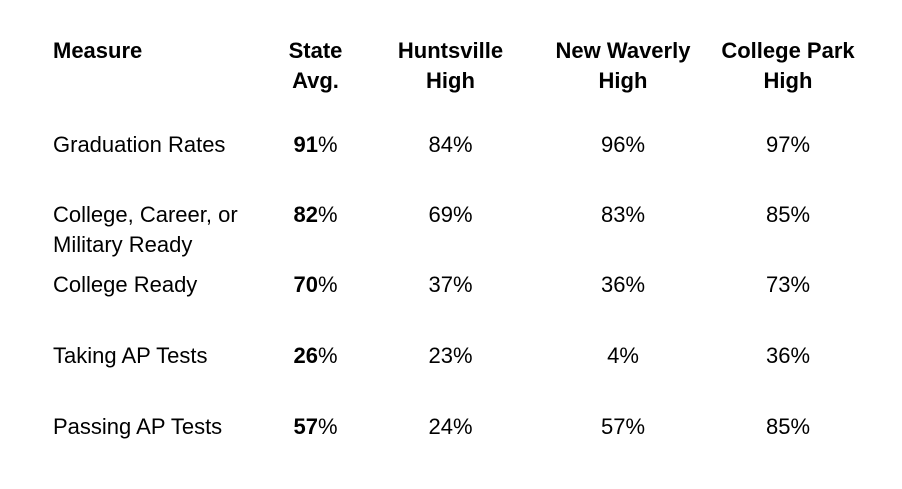 The width and height of the screenshot is (902, 489). Describe the element at coordinates (623, 355) in the screenshot. I see `new-waverly-value: 4%` at that location.